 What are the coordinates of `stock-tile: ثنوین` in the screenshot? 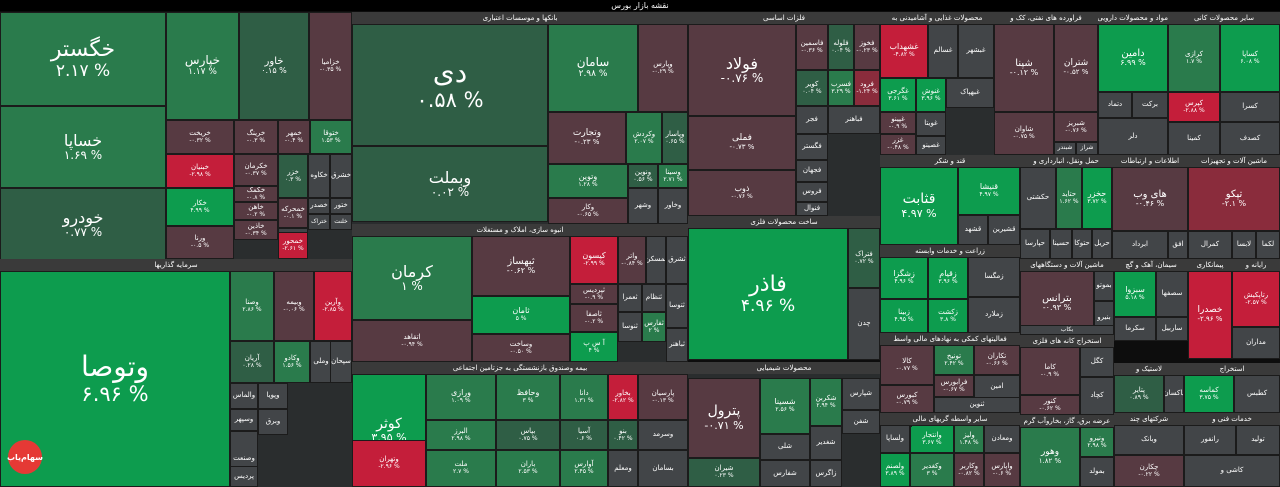 It's located at (977, 405).